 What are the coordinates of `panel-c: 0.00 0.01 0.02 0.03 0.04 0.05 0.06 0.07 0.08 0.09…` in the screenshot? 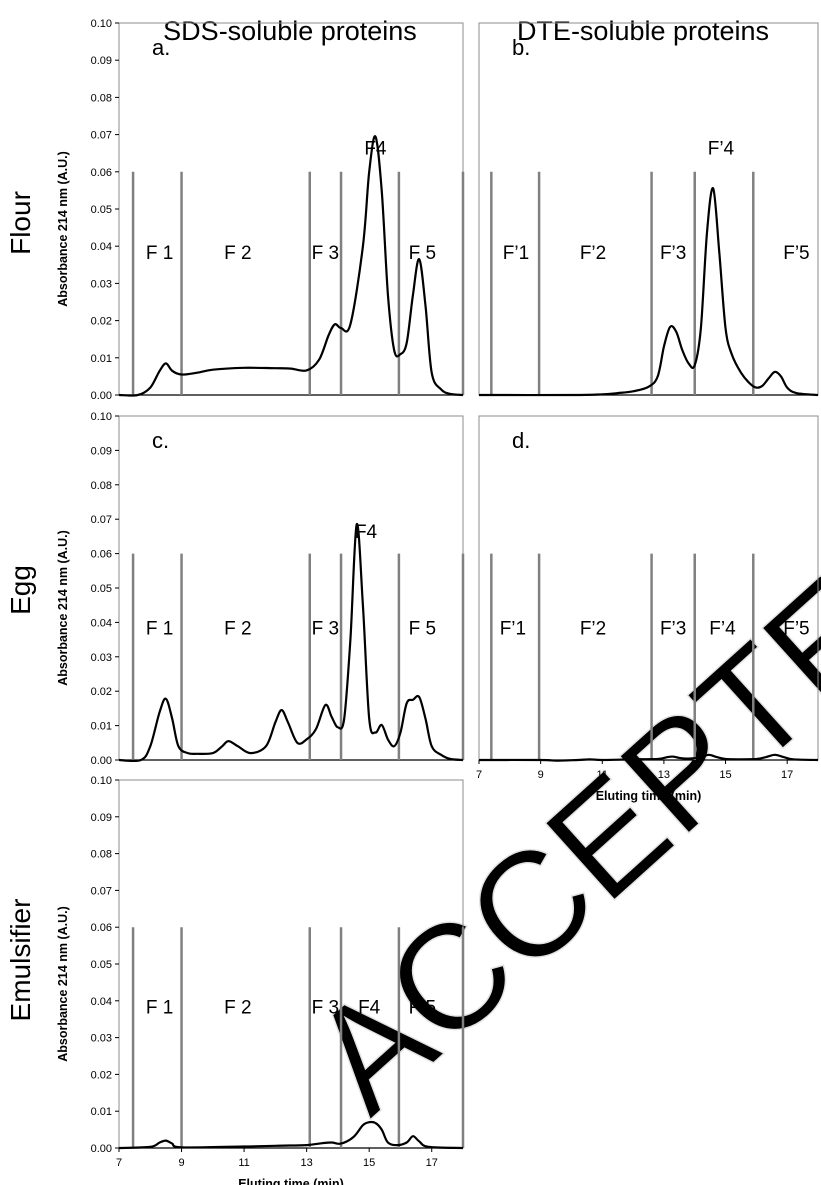 It's located at (260, 589).